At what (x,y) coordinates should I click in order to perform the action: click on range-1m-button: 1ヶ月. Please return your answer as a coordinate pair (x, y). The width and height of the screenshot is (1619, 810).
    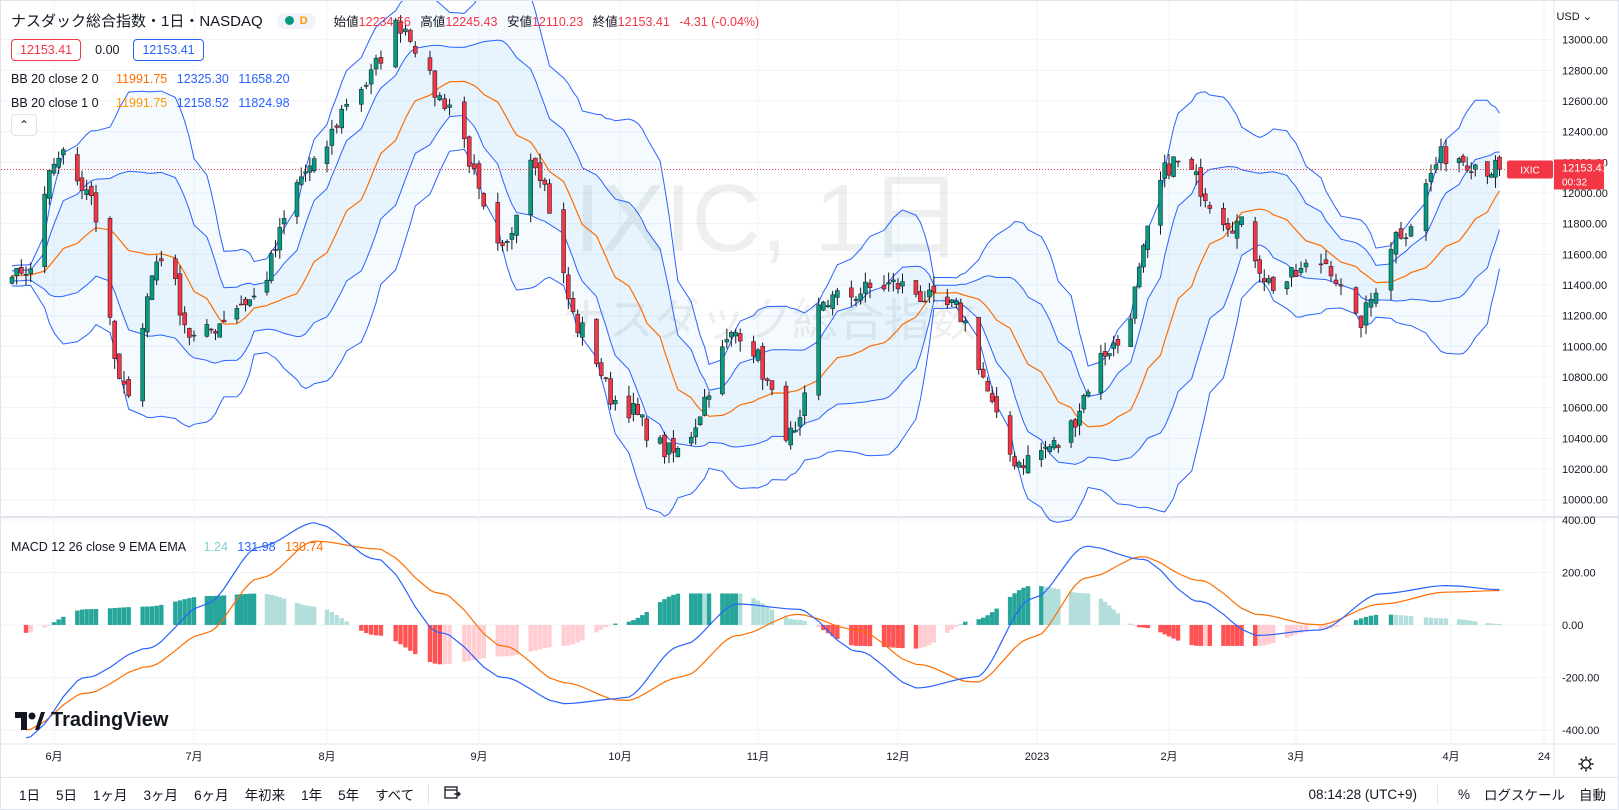
    Looking at the image, I should click on (110, 795).